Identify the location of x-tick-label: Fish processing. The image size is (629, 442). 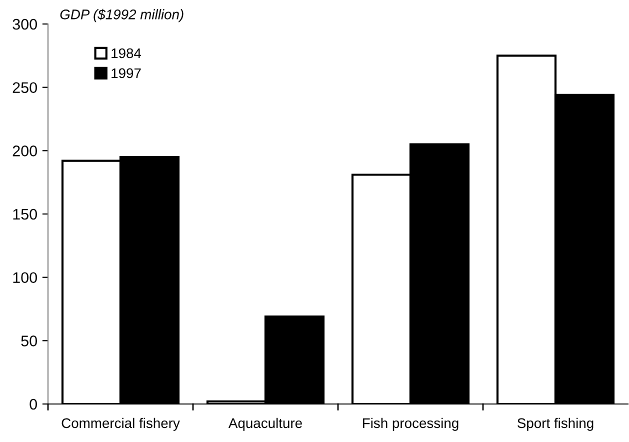
(410, 424).